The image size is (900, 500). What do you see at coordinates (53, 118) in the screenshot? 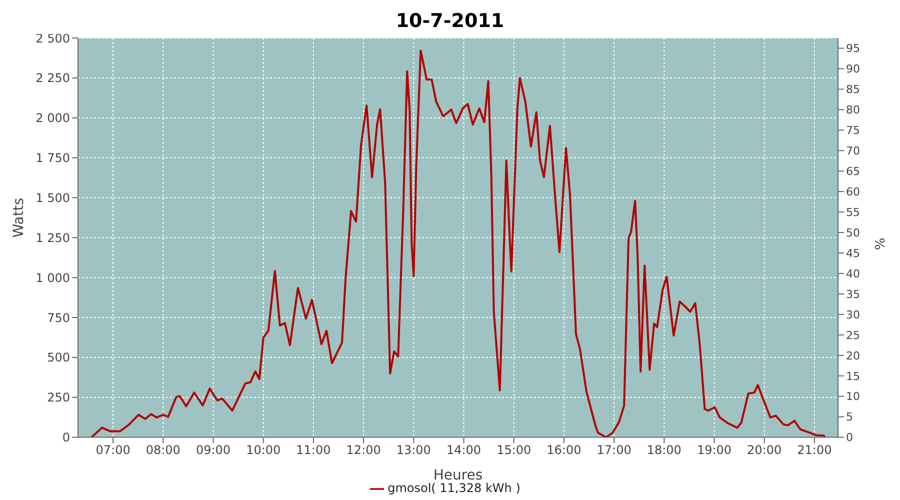
I see `y-tick-label: 2 000` at bounding box center [53, 118].